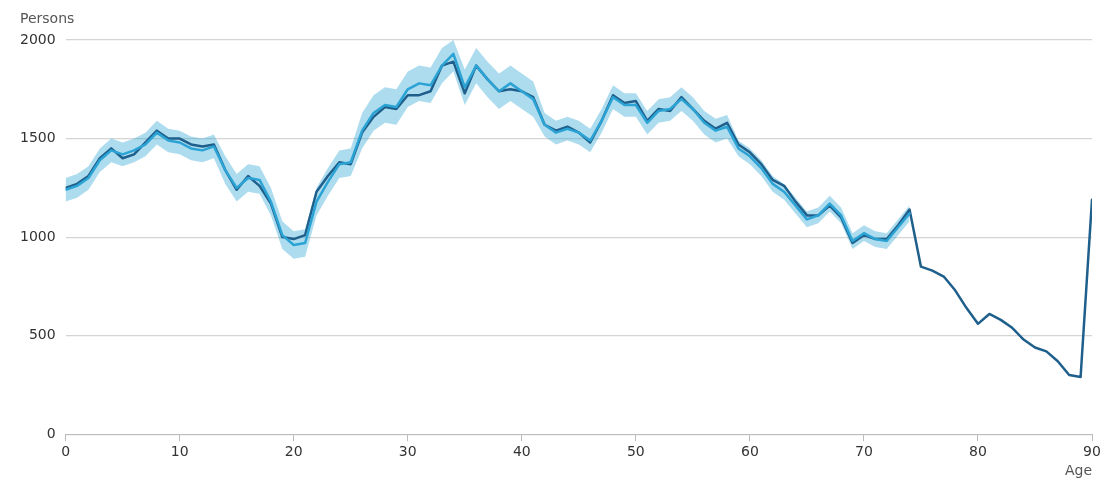  I want to click on x-tick-label: 60, so click(749, 451).